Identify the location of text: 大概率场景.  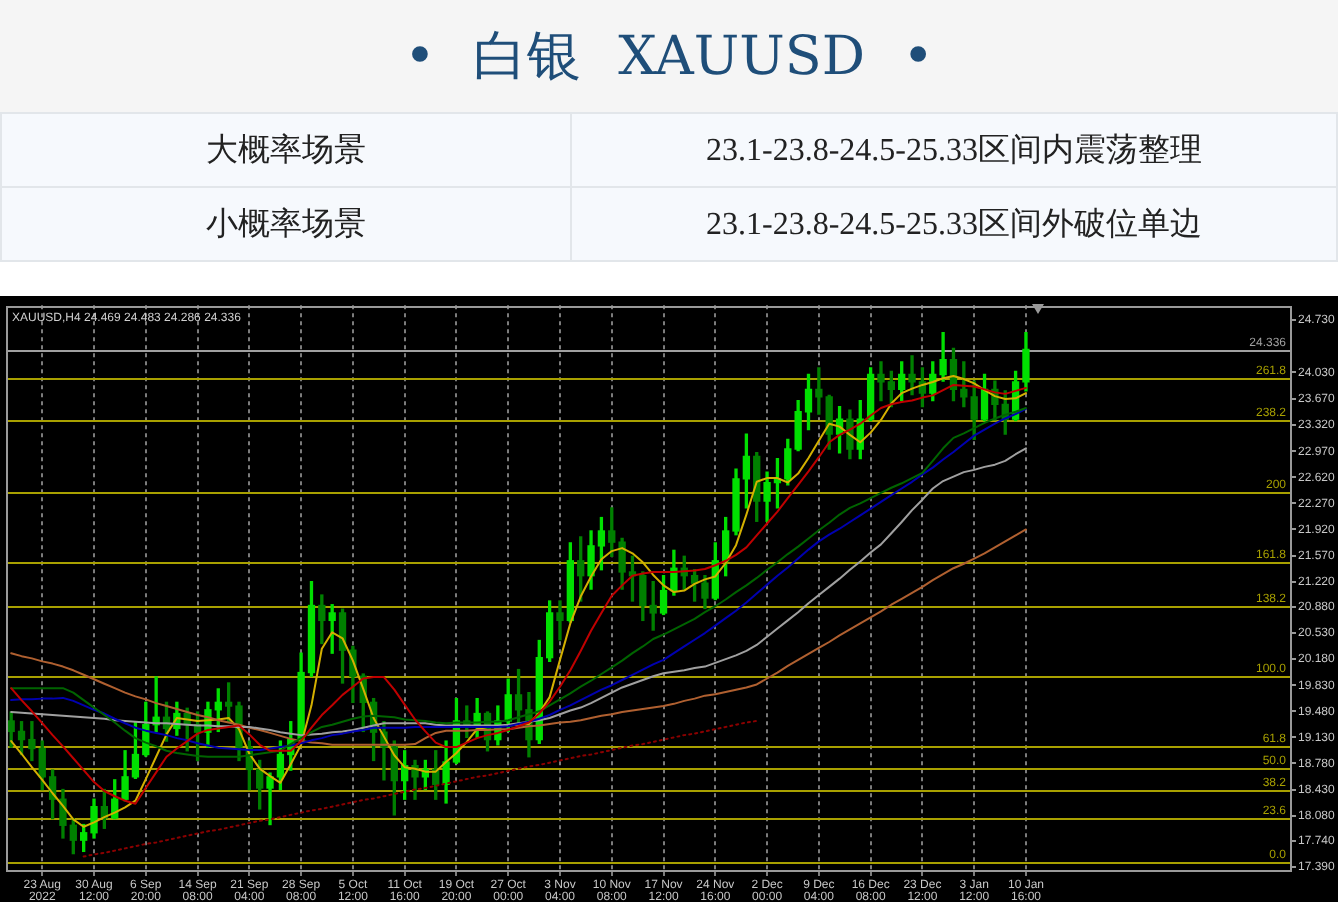
(286, 150).